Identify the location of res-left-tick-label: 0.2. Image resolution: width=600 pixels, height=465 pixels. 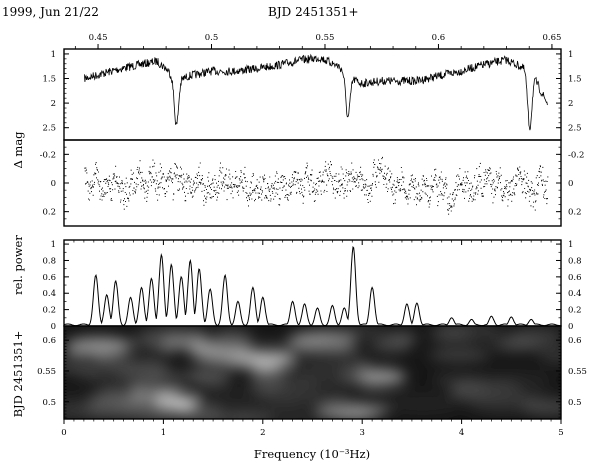
(49, 213).